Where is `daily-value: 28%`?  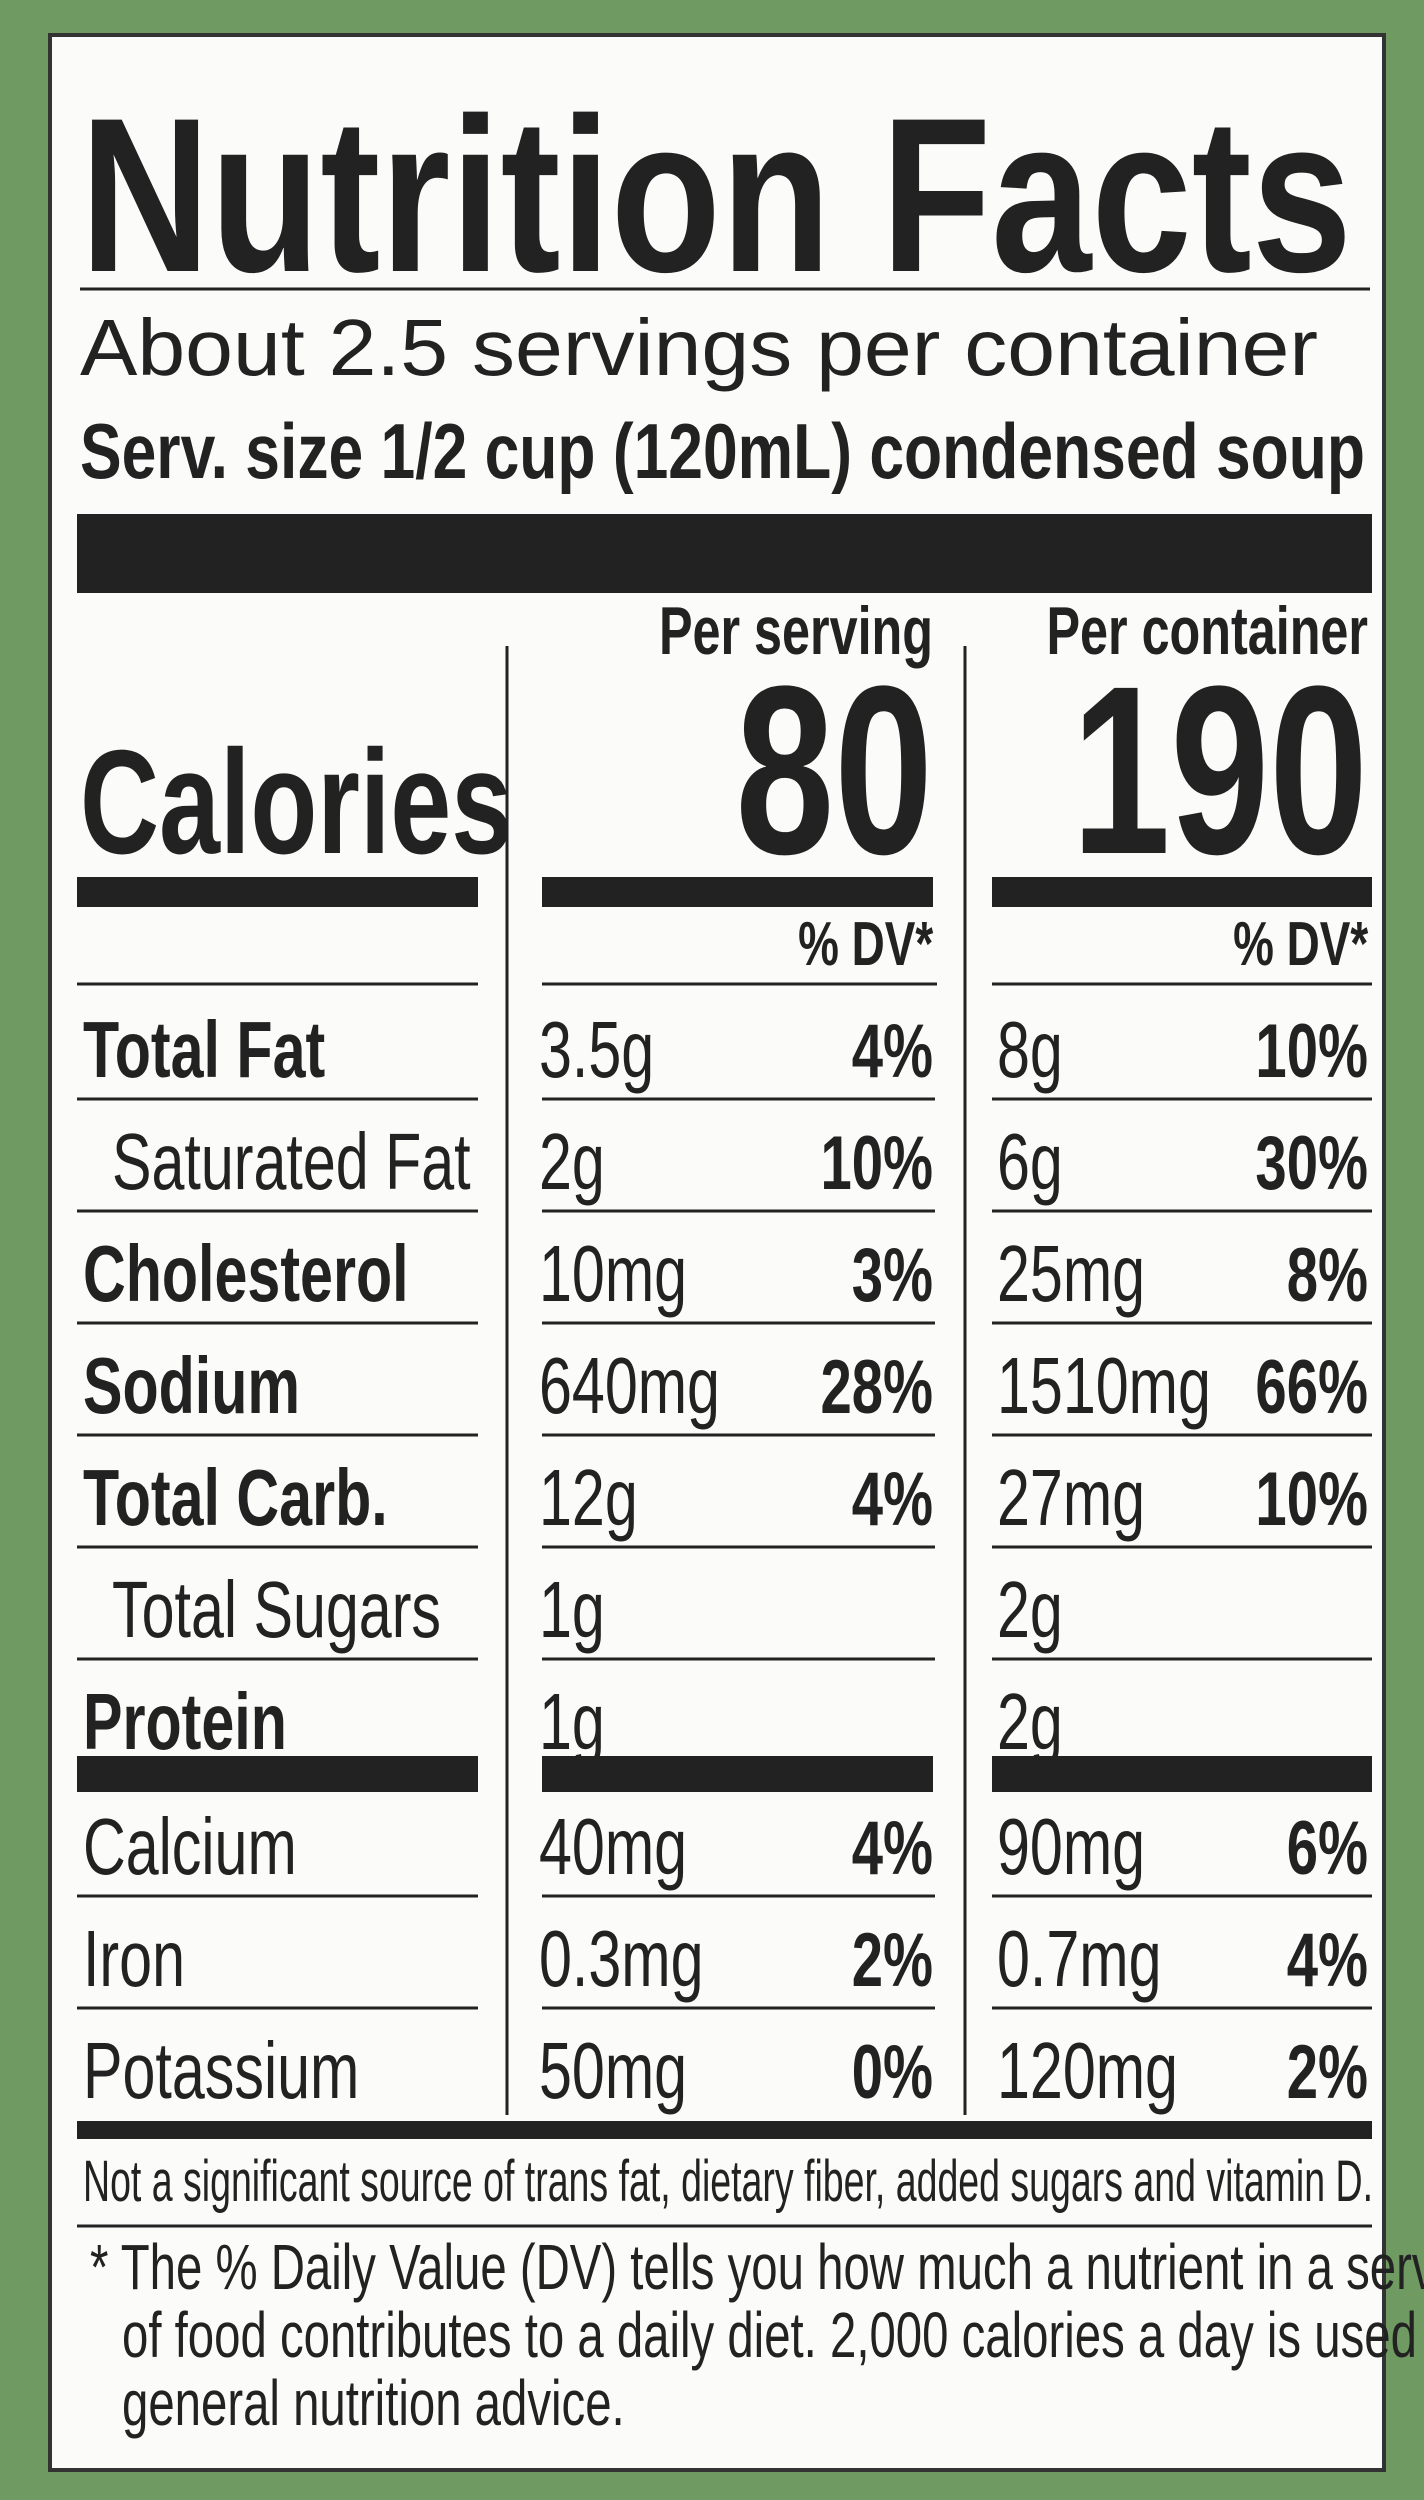 daily-value: 28% is located at coordinates (876, 1387).